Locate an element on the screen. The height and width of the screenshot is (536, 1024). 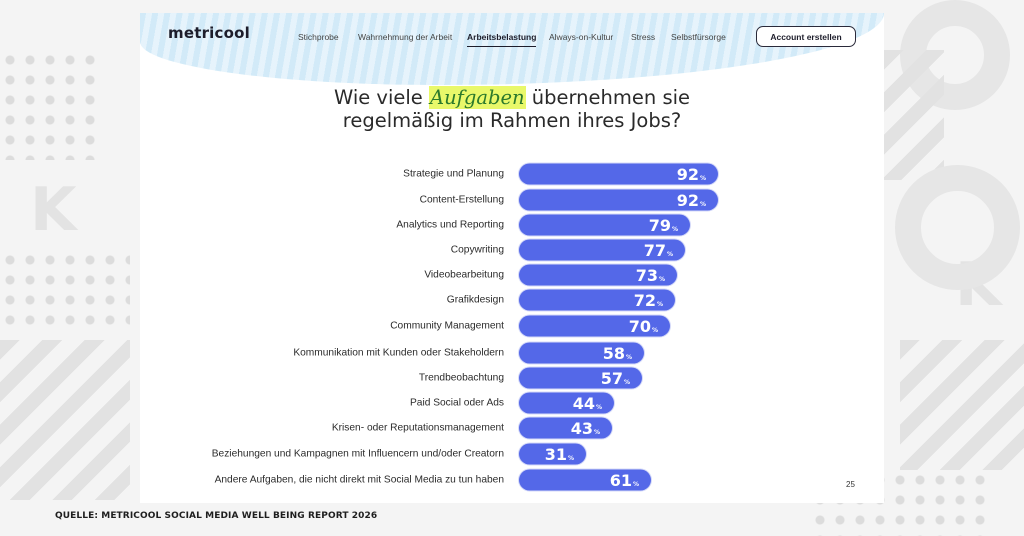
category-label: Grafikdesign is located at coordinates (475, 300).